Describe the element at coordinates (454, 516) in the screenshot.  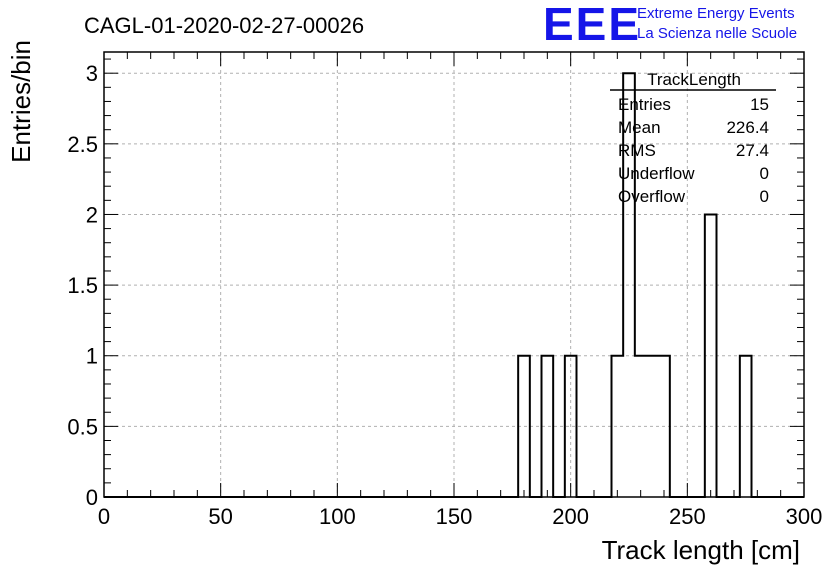
I see `x-tick-label: 150` at that location.